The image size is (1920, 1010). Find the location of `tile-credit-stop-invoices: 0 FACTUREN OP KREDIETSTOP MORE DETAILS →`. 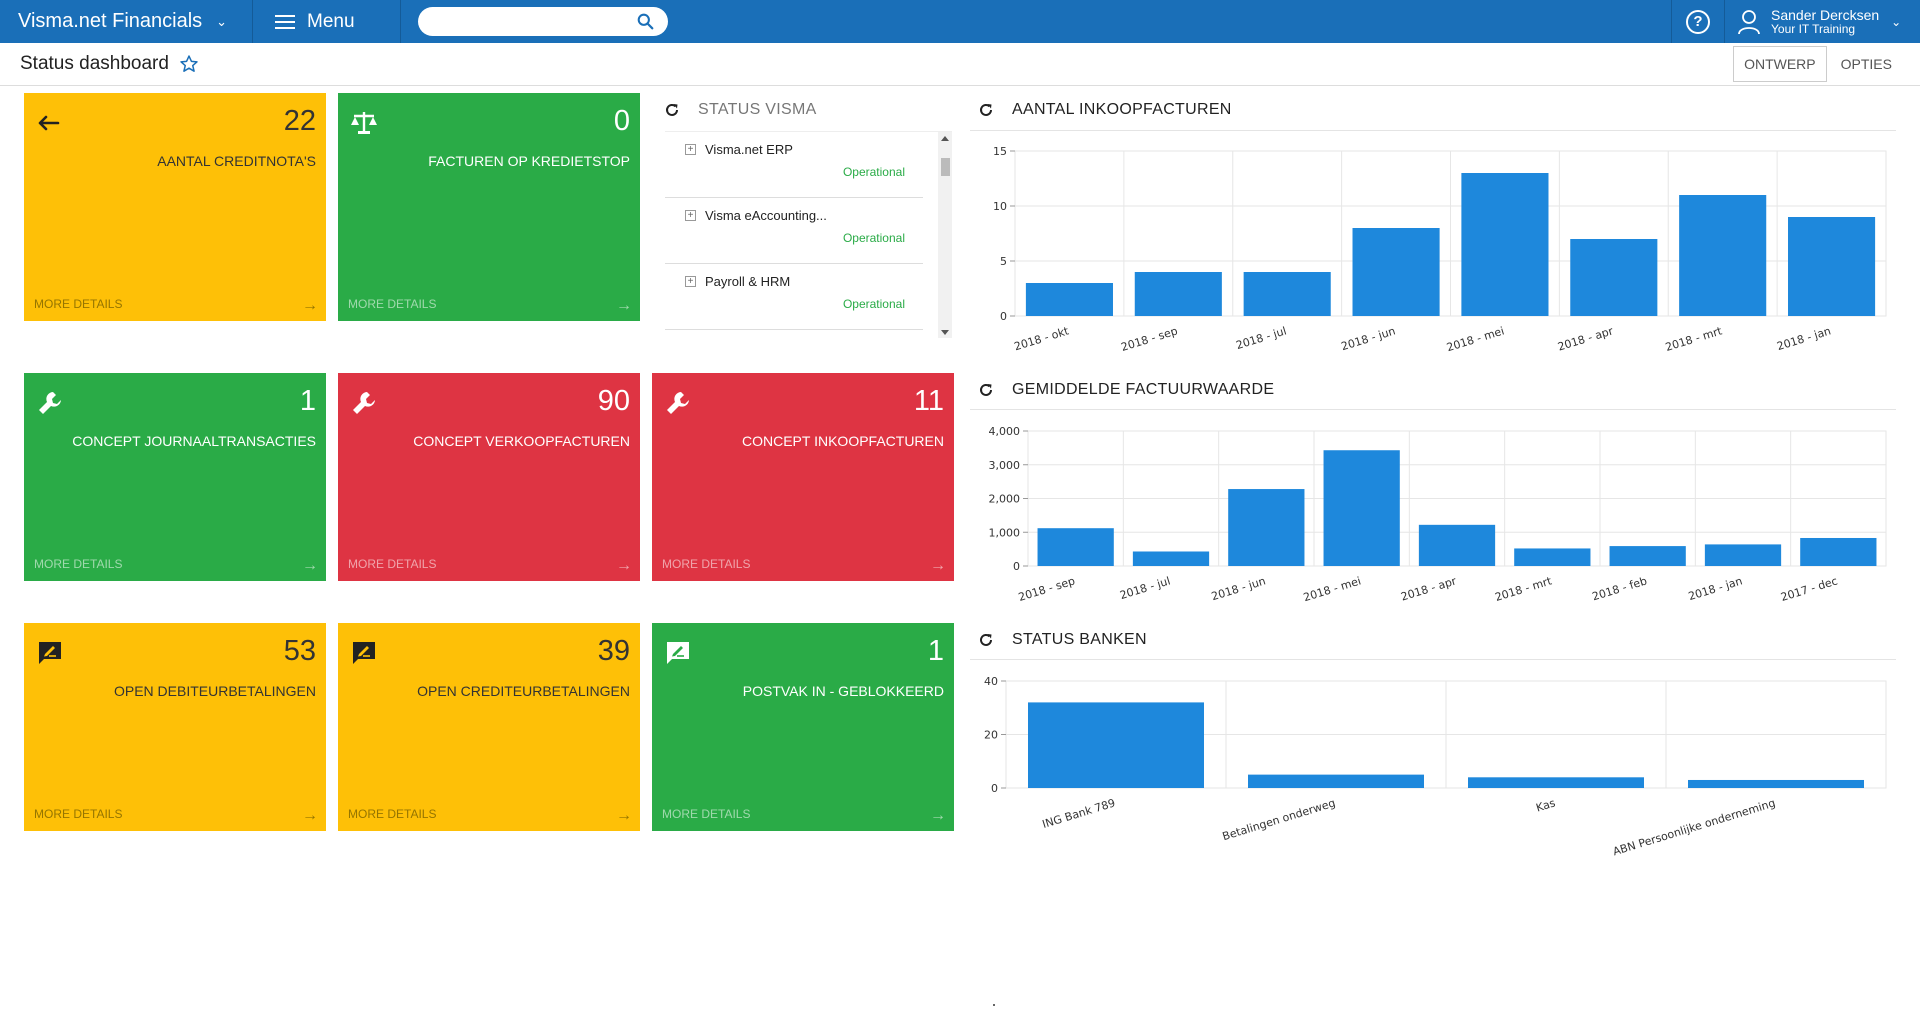

tile-credit-stop-invoices: 0 FACTUREN OP KREDIETSTOP MORE DETAILS → is located at coordinates (489, 207).